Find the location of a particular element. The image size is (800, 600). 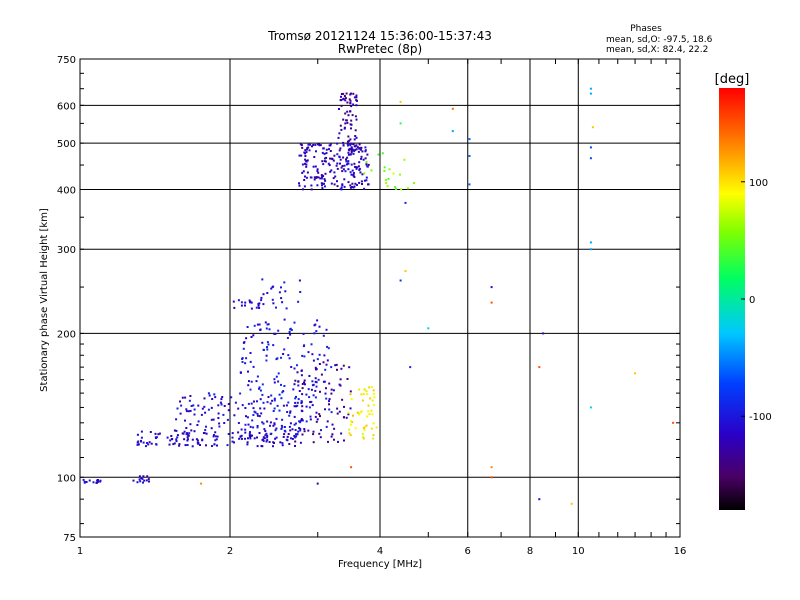

phase-stats-heading: Phases is located at coordinates (646, 29).